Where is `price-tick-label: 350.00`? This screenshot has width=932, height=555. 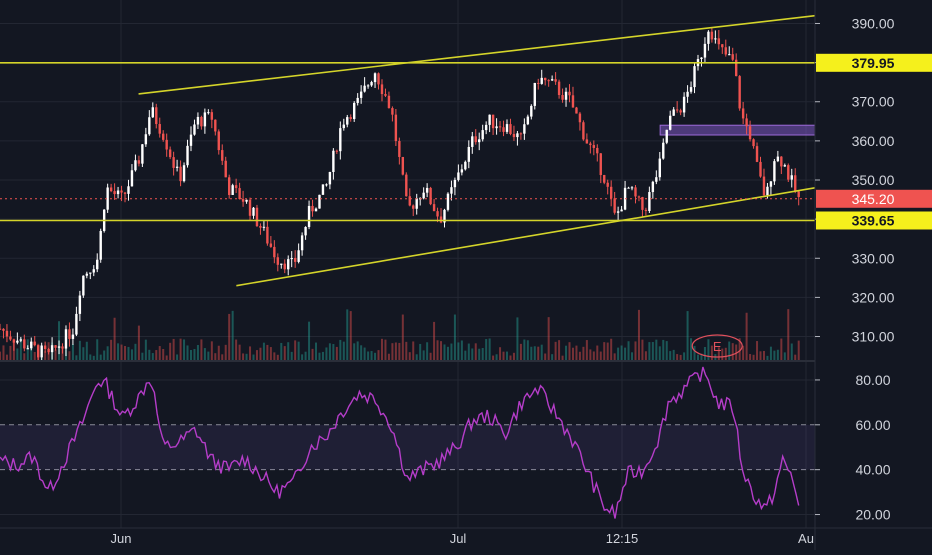 price-tick-label: 350.00 is located at coordinates (873, 180).